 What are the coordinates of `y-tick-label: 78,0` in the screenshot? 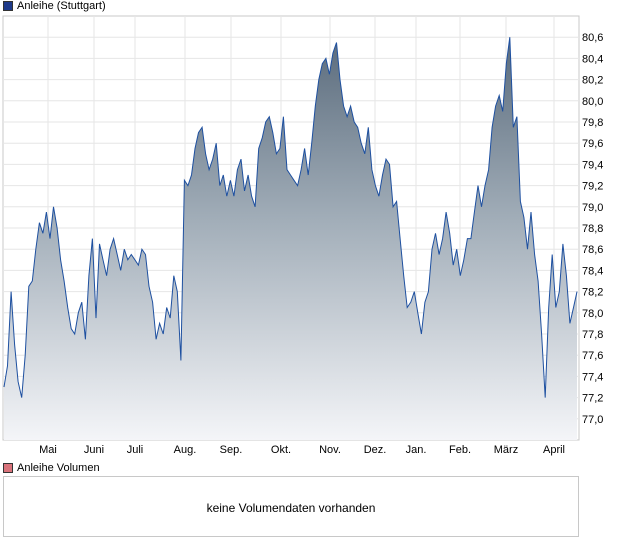 It's located at (592, 314).